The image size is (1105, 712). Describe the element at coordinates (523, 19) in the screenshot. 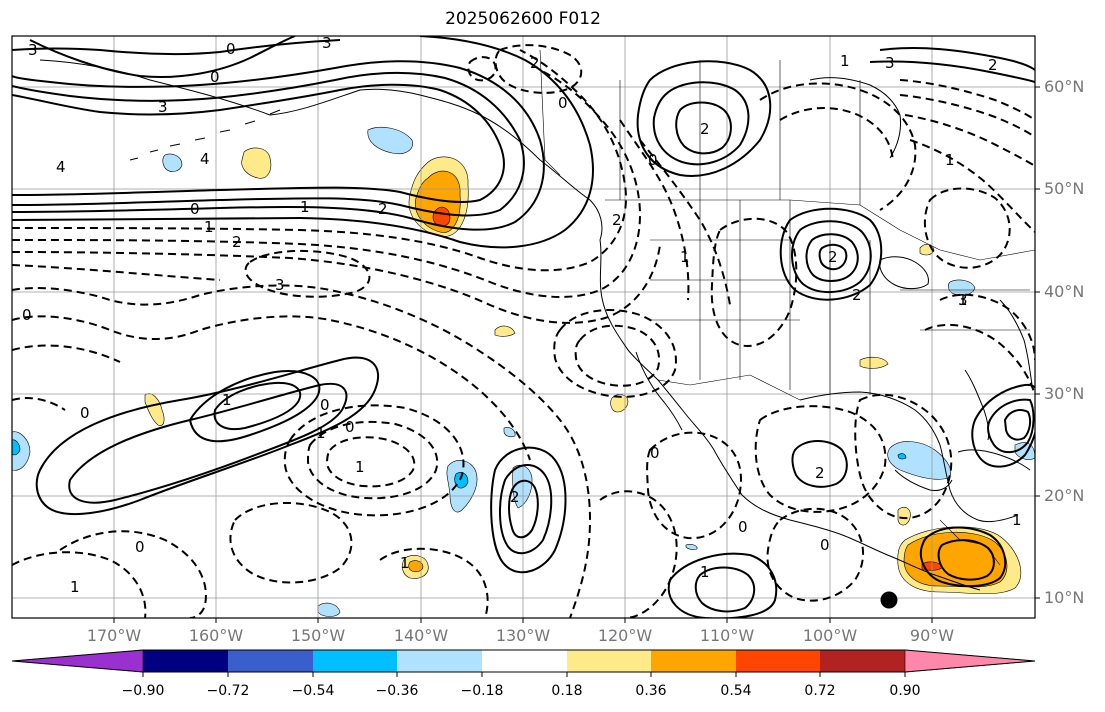

I see `map-title: 2025062600 F012` at that location.